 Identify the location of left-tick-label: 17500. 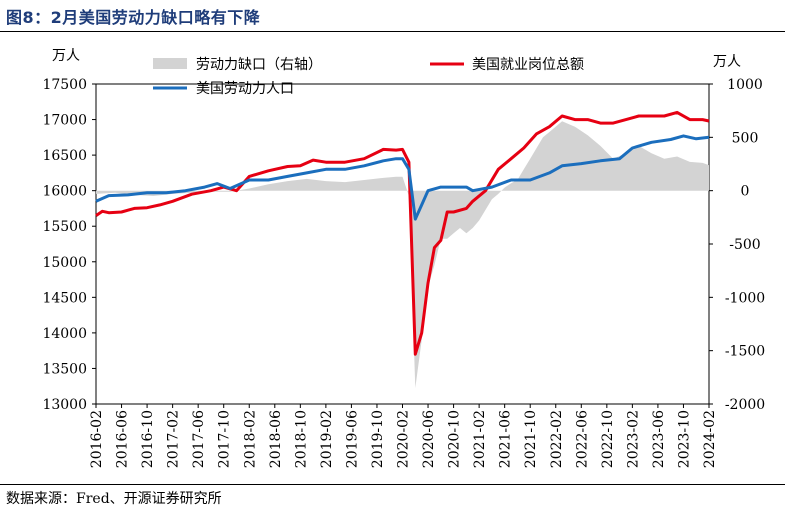
(64, 85).